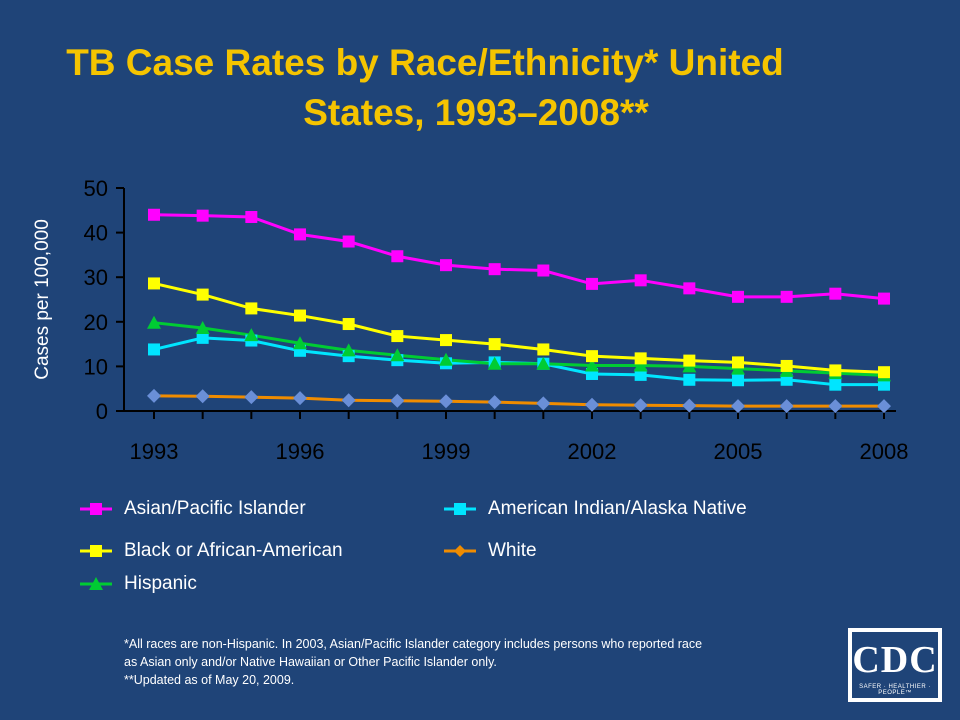 This screenshot has width=960, height=720. What do you see at coordinates (233, 550) in the screenshot?
I see `legend-label: Black or African-American` at bounding box center [233, 550].